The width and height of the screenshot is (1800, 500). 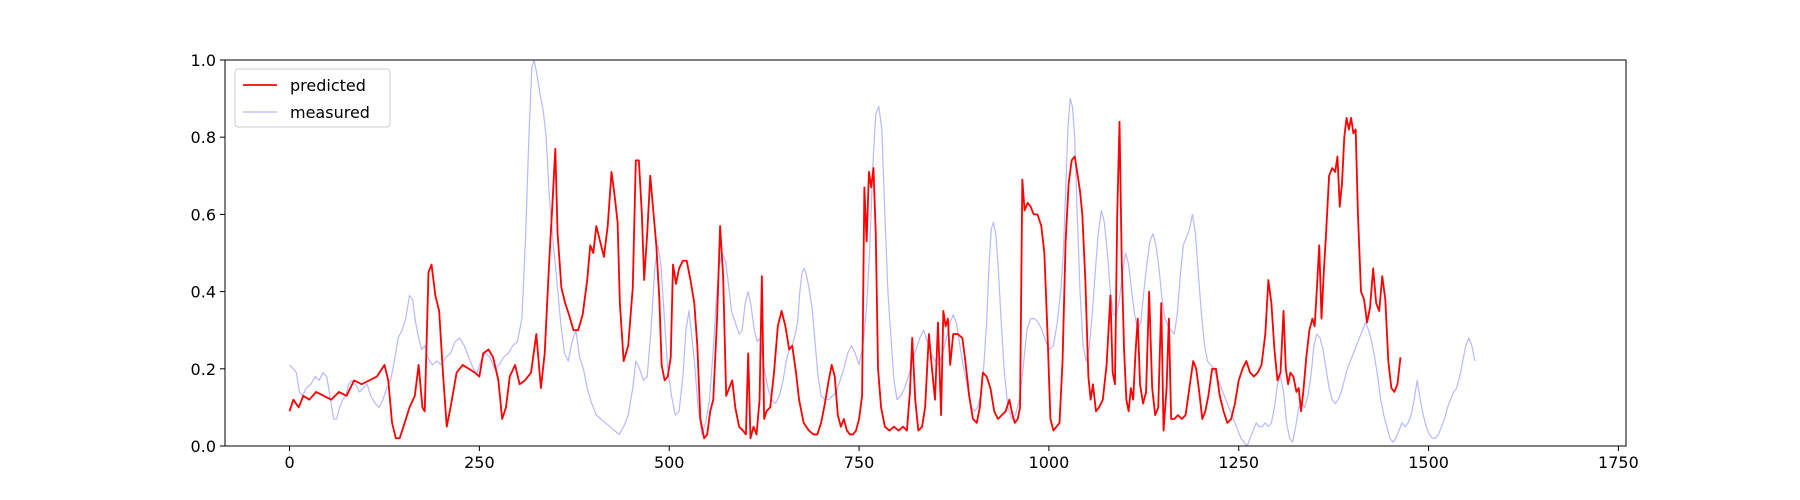 I want to click on x-tick-label: 500, so click(x=669, y=462).